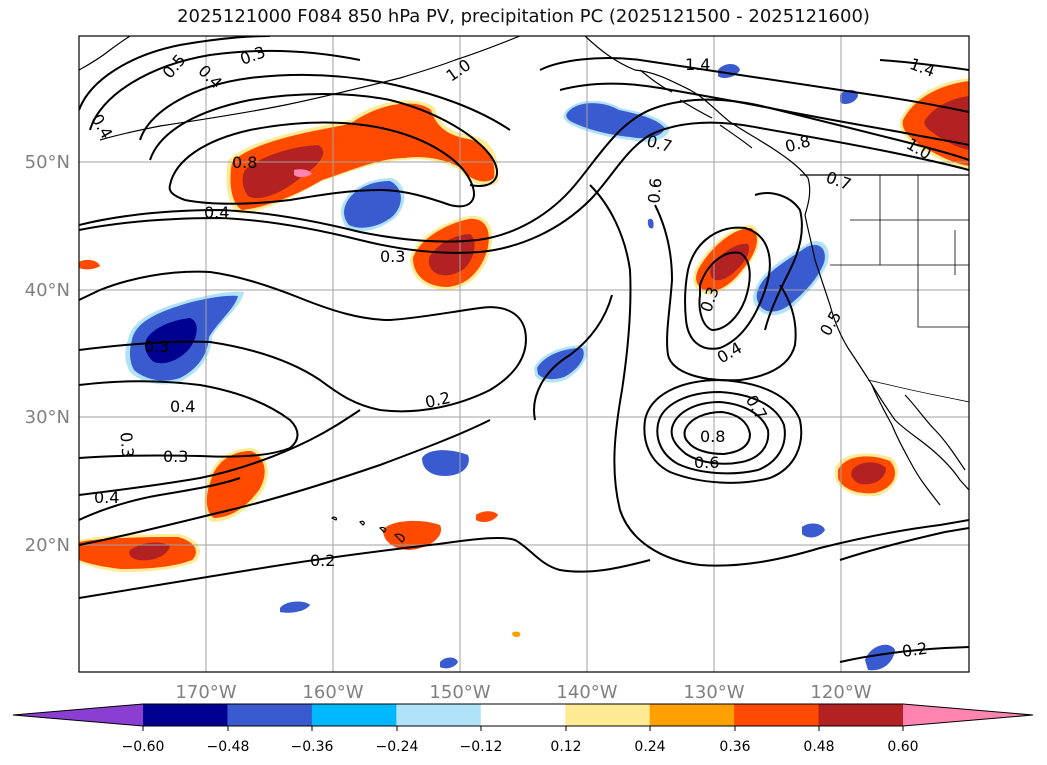  Describe the element at coordinates (459, 692) in the screenshot. I see `lon-label: 150°W` at that location.